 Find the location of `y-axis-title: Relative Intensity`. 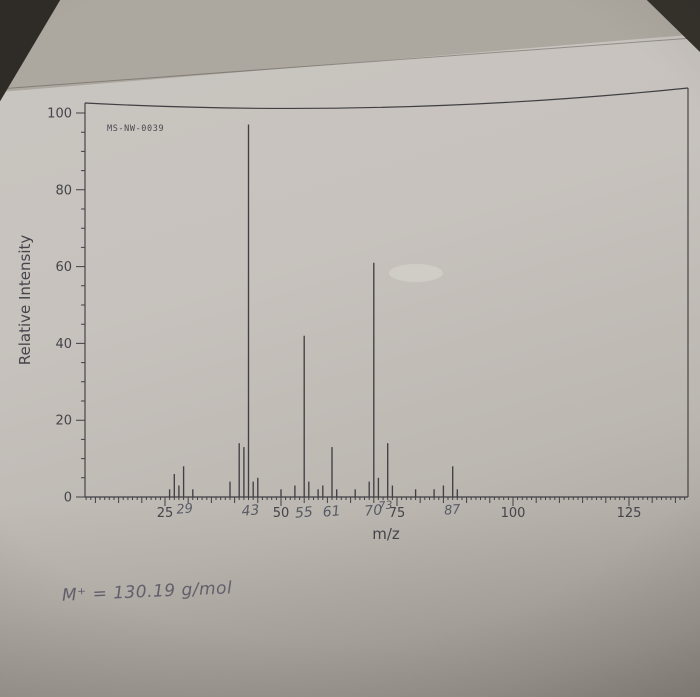

y-axis-title: Relative Intensity is located at coordinates (25, 300).